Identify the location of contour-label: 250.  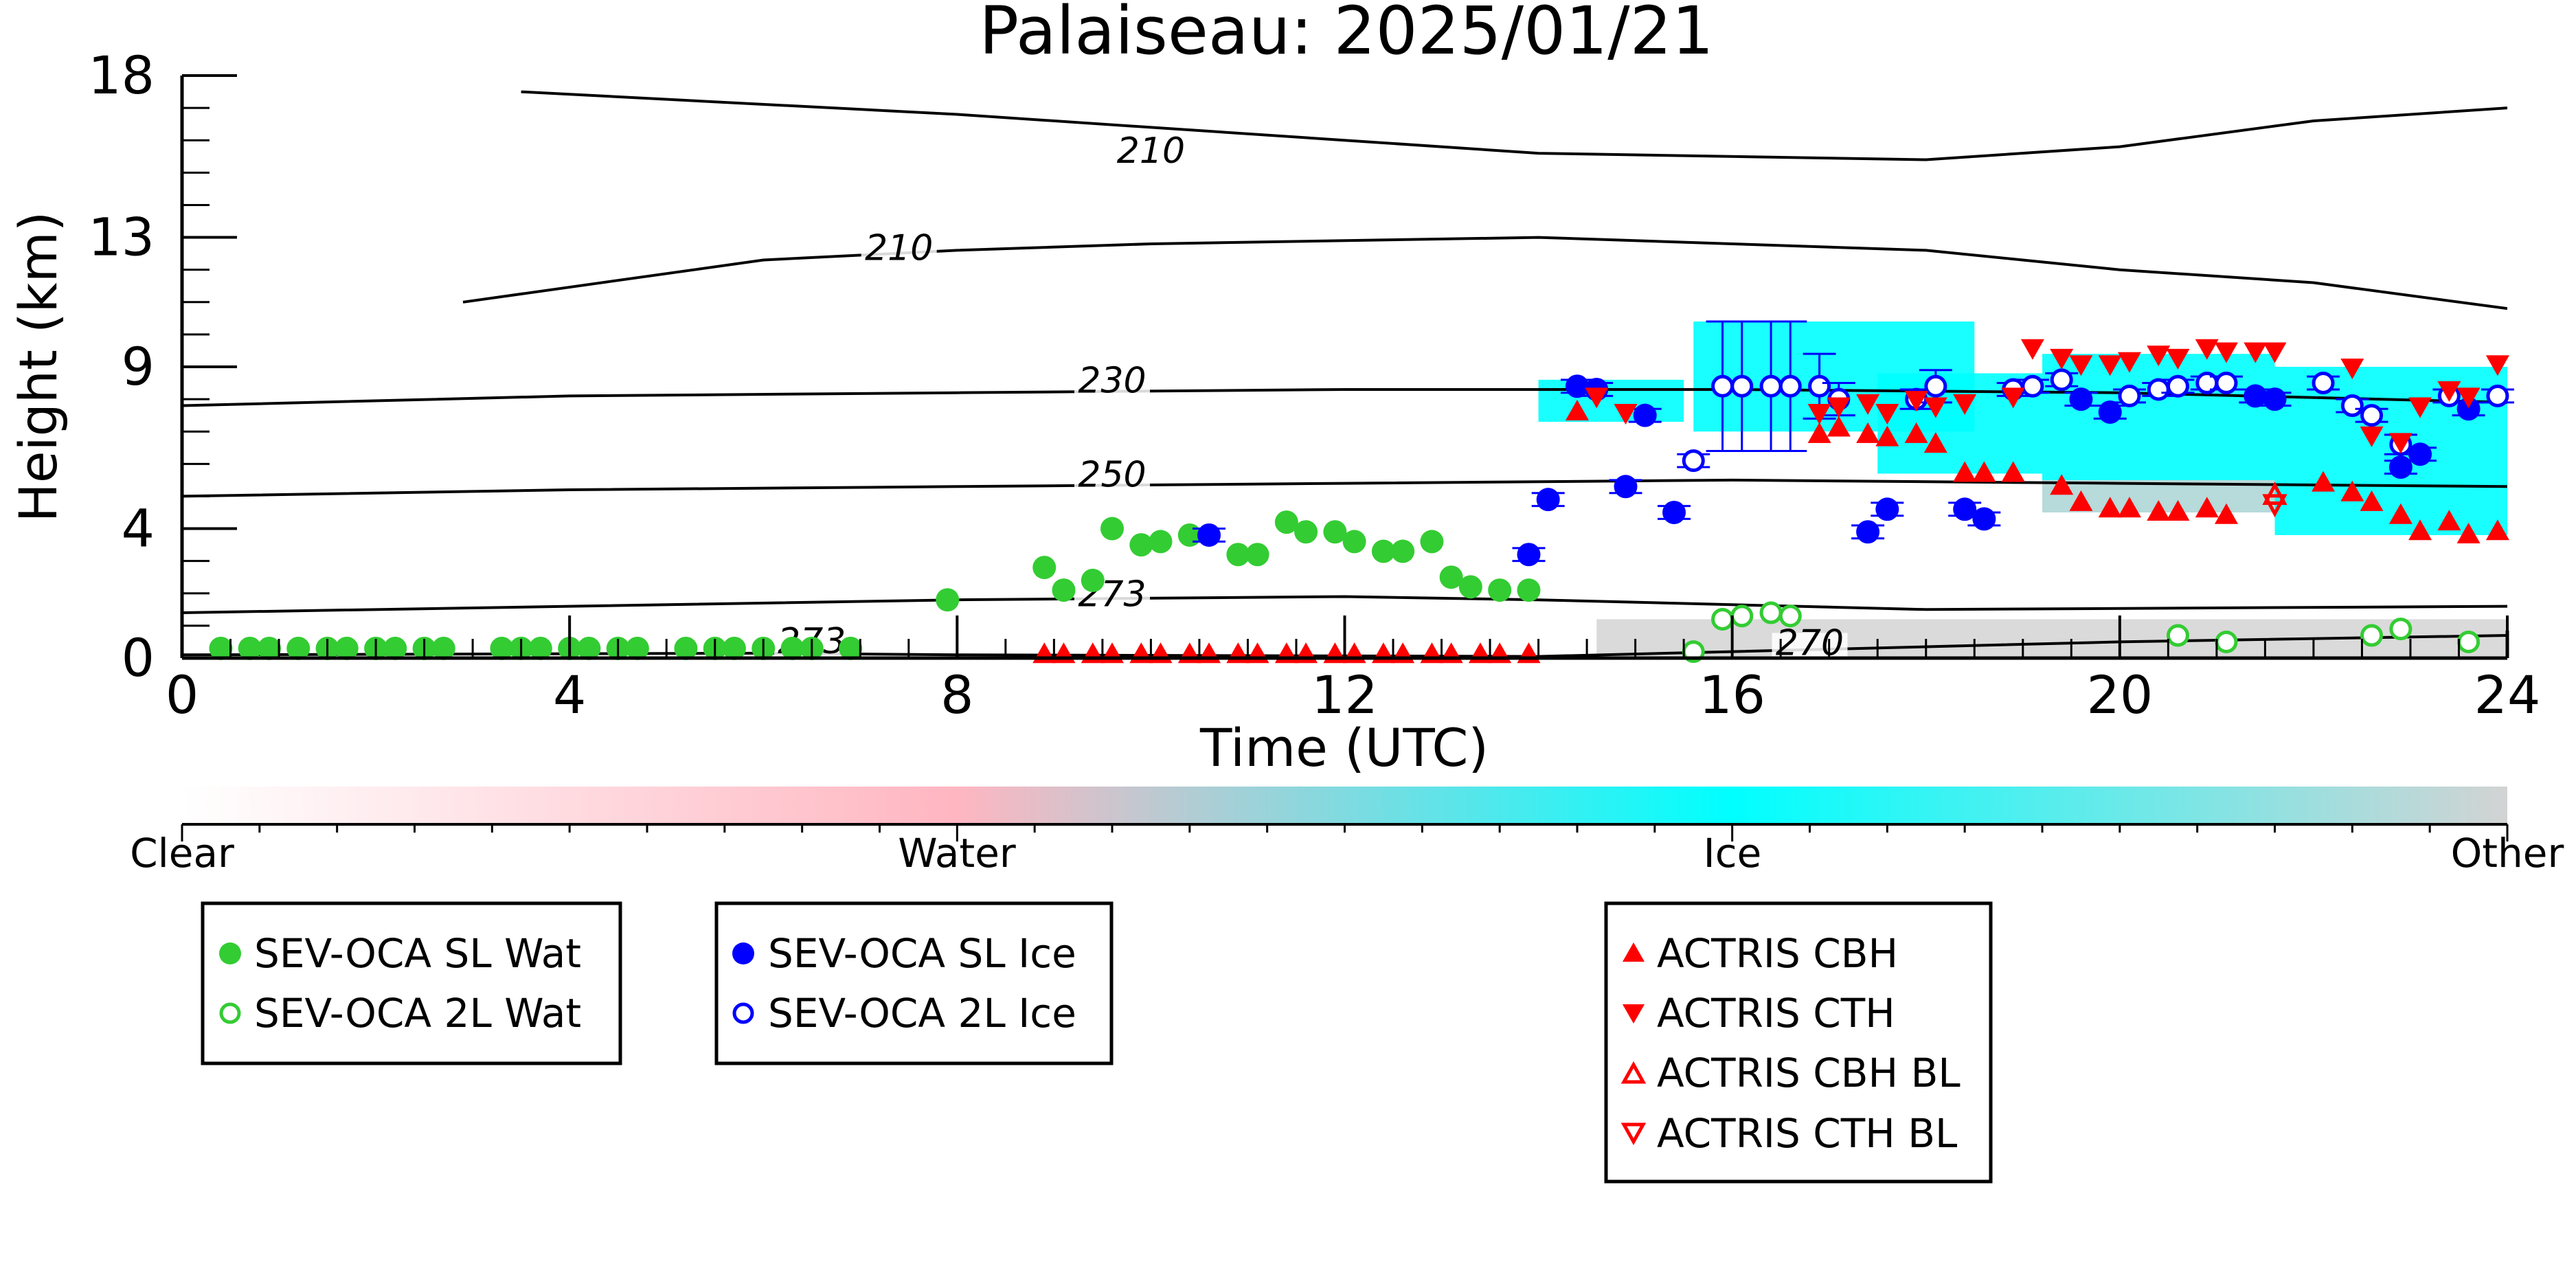
(1112, 474).